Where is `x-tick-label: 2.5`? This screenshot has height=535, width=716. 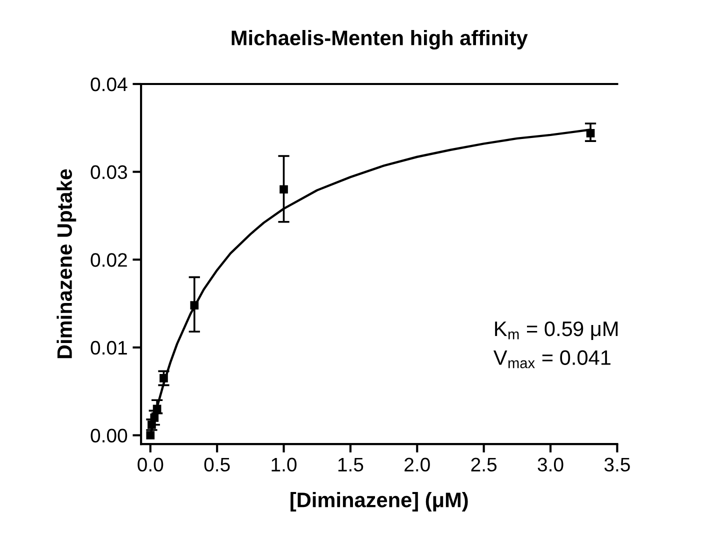
x-tick-label: 2.5 is located at coordinates (484, 465).